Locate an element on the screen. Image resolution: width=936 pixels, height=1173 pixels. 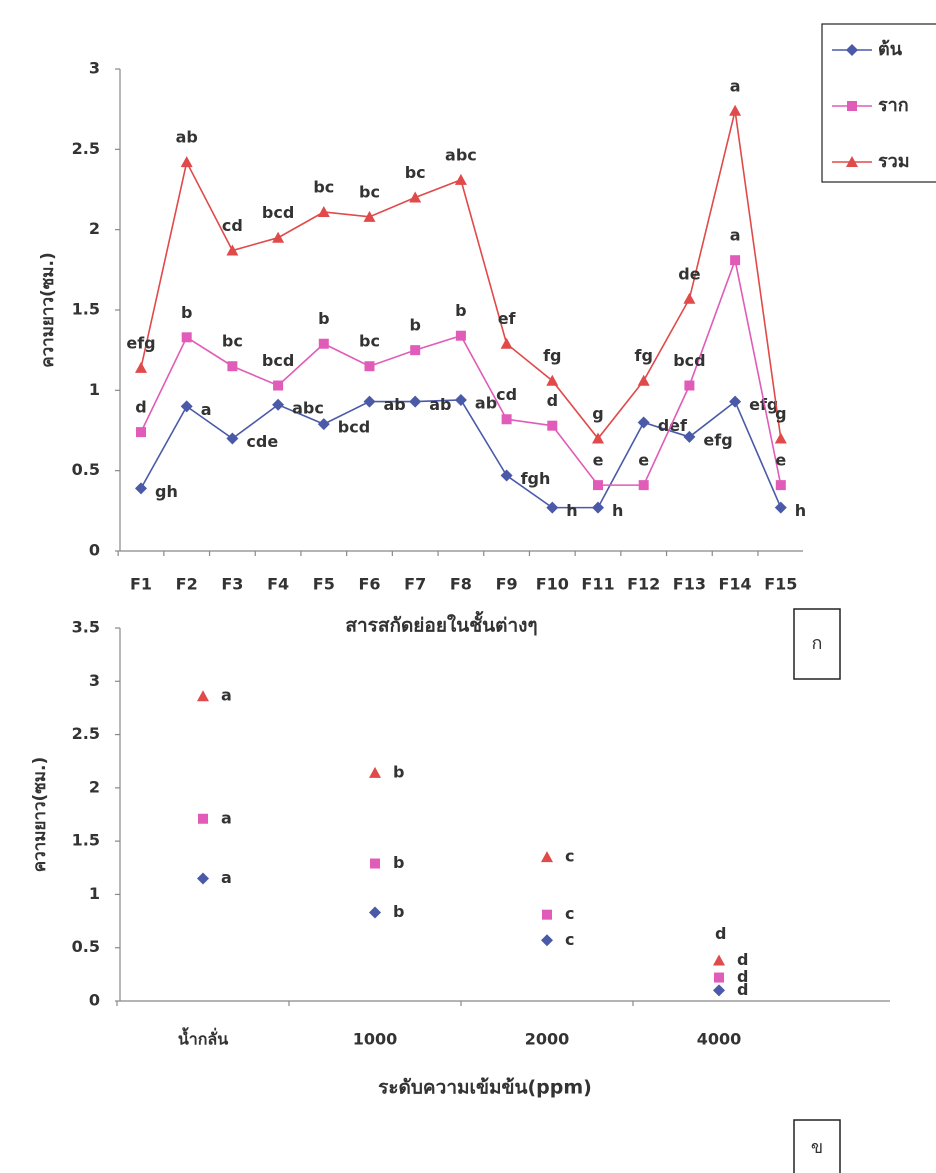
significance-letter: cd is located at coordinates (506, 394).